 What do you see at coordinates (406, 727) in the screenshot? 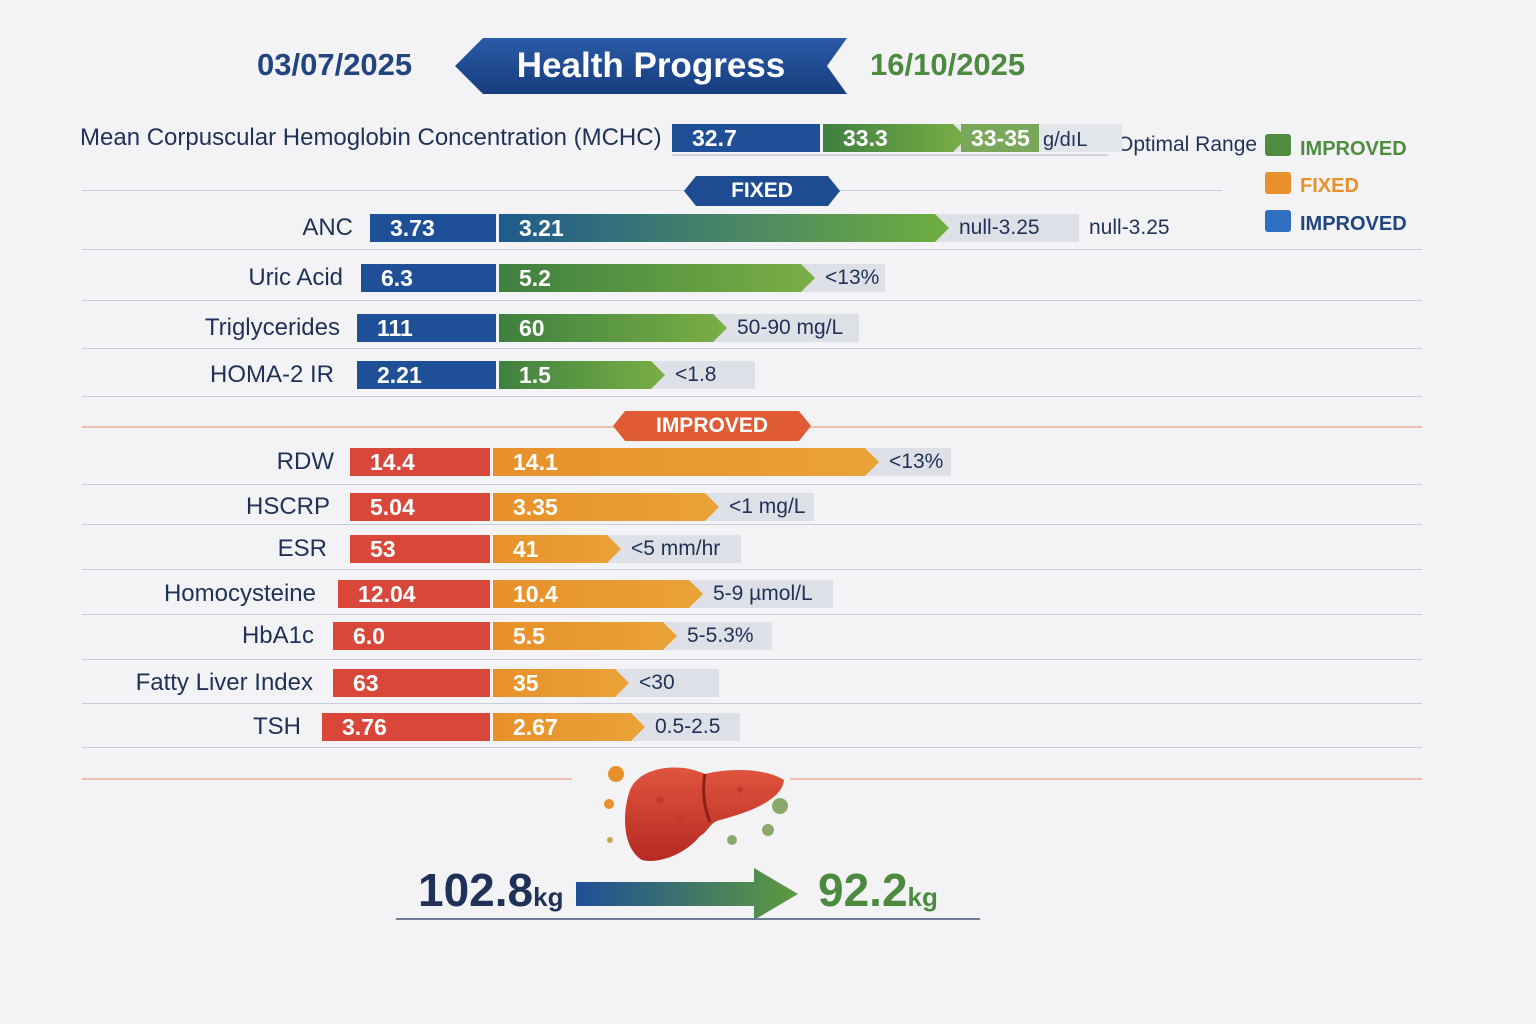
I see `bar-before: 3.76` at bounding box center [406, 727].